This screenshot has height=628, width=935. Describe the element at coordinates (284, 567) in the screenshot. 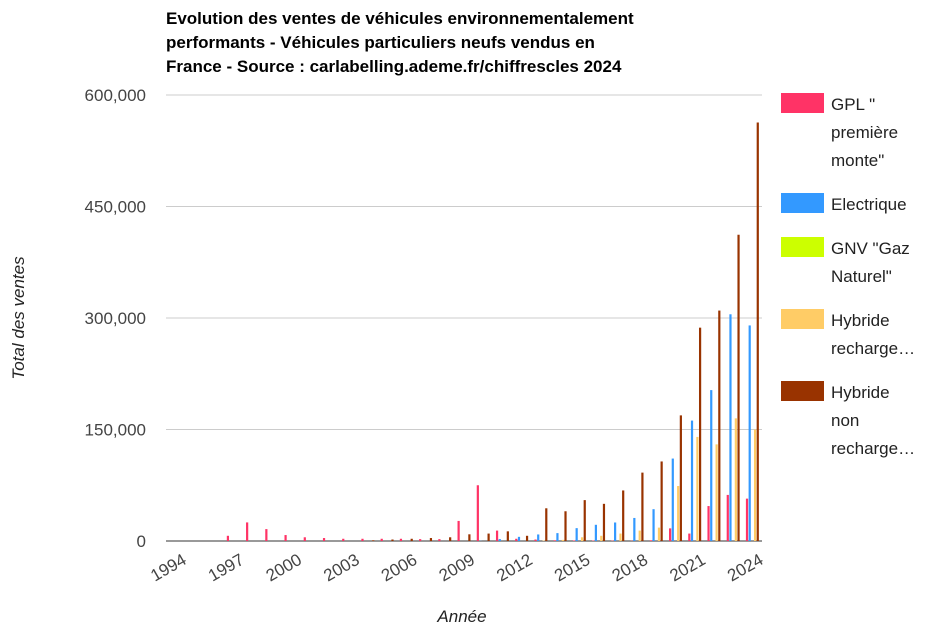

I see `x-tick-label: 2000` at that location.